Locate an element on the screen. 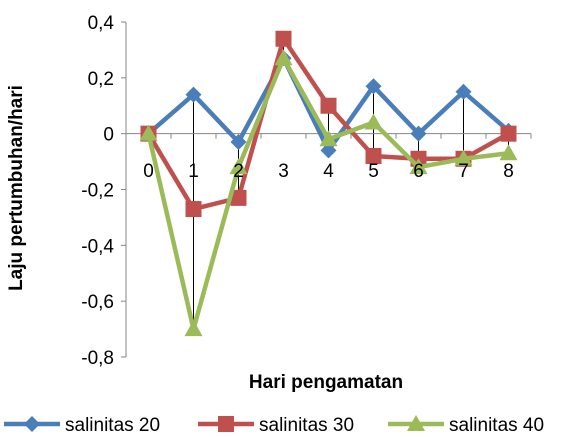 The width and height of the screenshot is (570, 437). y-tick-label: 0 is located at coordinates (108, 135).